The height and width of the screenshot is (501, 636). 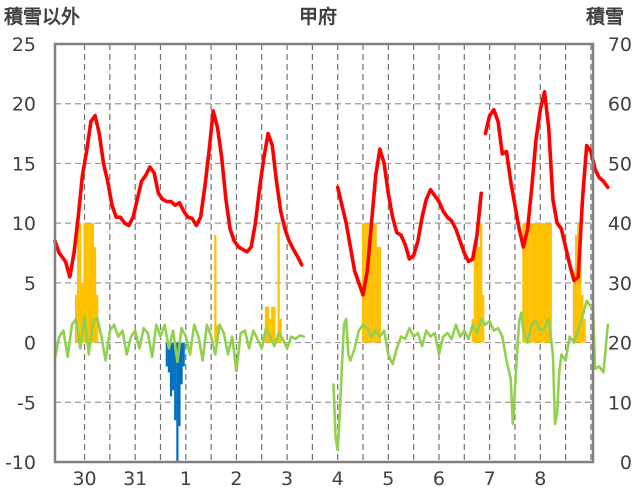 What do you see at coordinates (24, 45) in the screenshot?
I see `left-tick-label: 25` at bounding box center [24, 45].